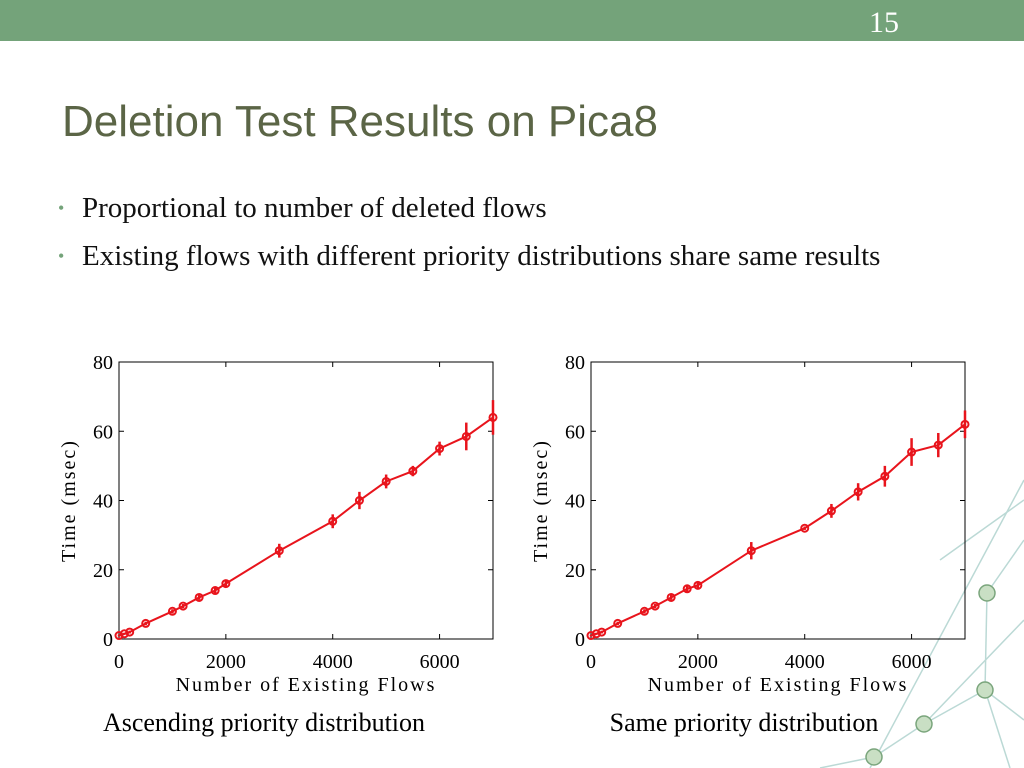  I want to click on decoration, so click(921, 623).